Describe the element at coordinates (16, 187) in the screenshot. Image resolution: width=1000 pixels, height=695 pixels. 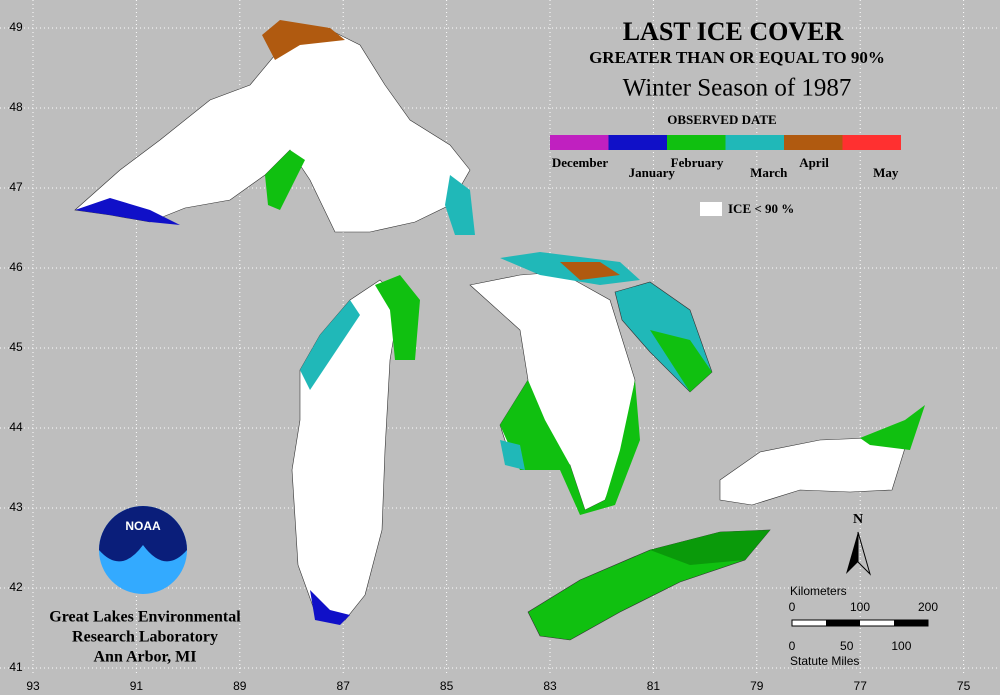
I see `latitude-label: 47` at that location.